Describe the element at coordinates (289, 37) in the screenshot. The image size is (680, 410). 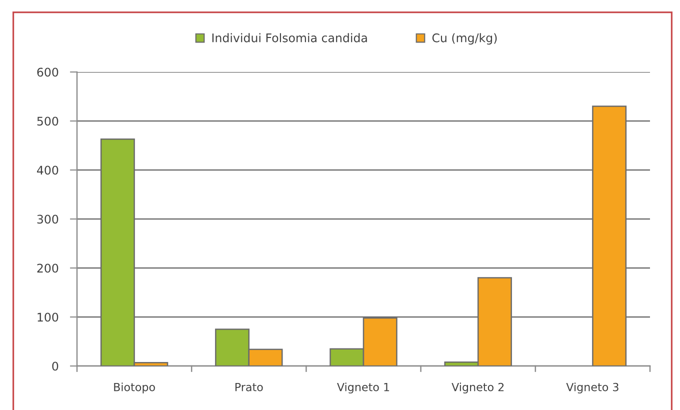
I see `legend-label: Individui Folsomia candida` at that location.